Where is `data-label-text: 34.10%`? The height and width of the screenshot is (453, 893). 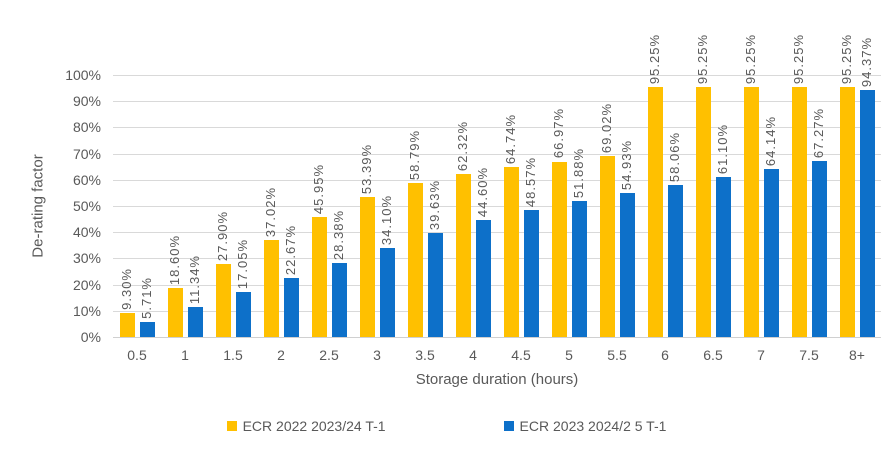
data-label-text: 34.10% is located at coordinates (386, 219).